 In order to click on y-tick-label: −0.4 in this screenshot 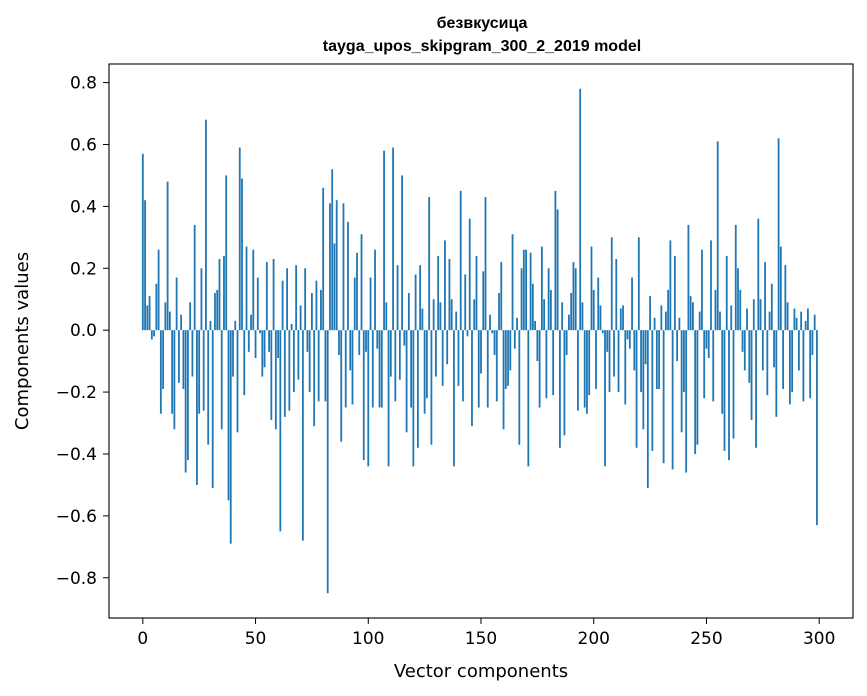, I will do `click(76, 455)`.